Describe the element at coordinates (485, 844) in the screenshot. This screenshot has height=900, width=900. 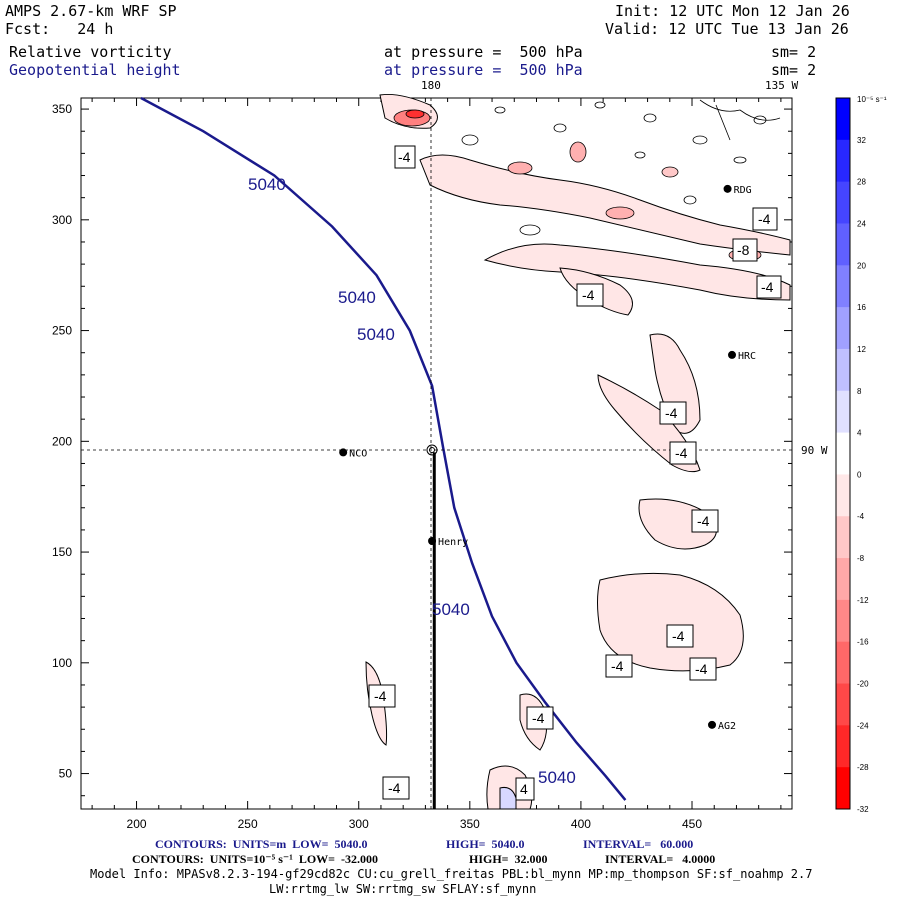
I see `footer-height-contours-b: HIGH= 5040.0` at that location.